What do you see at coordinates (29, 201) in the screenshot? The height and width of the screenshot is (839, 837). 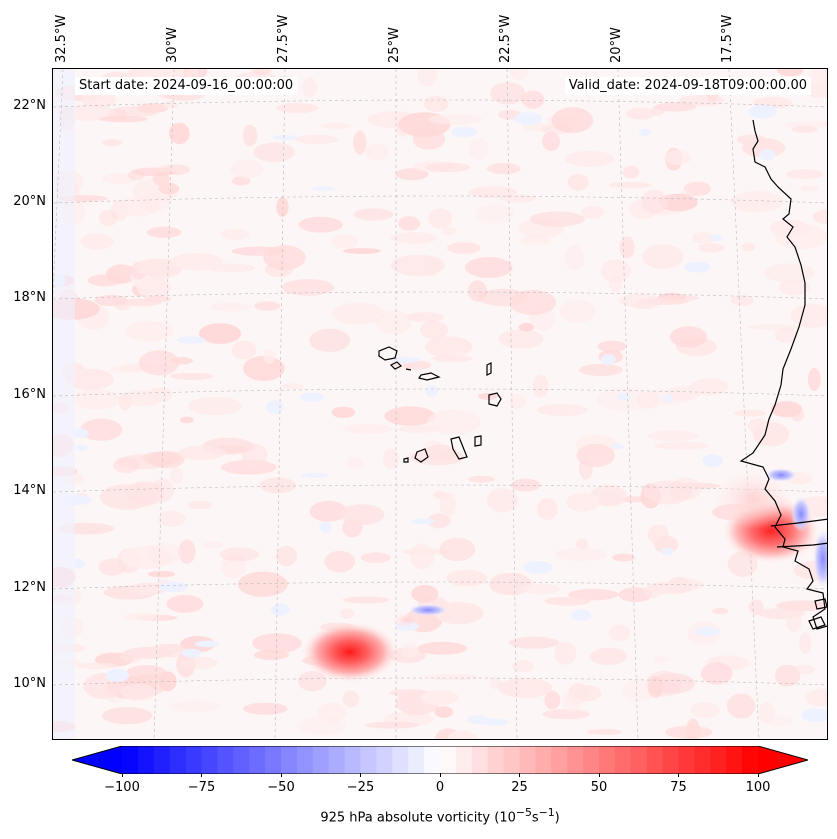 I see `lat-label: 20°N` at bounding box center [29, 201].